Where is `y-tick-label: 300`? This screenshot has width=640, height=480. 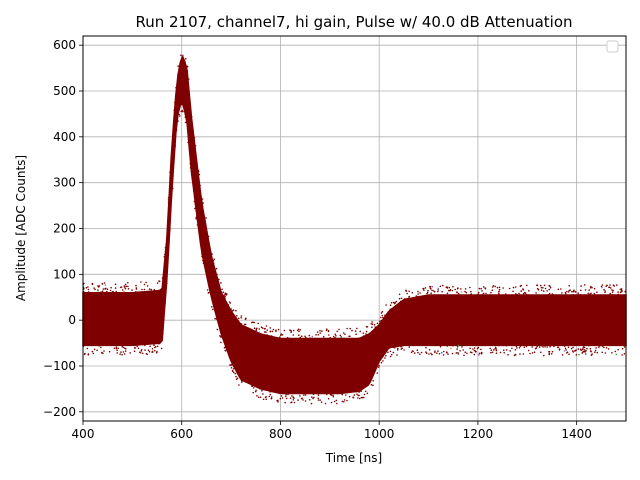
y-tick-label: 300 is located at coordinates (64, 183).